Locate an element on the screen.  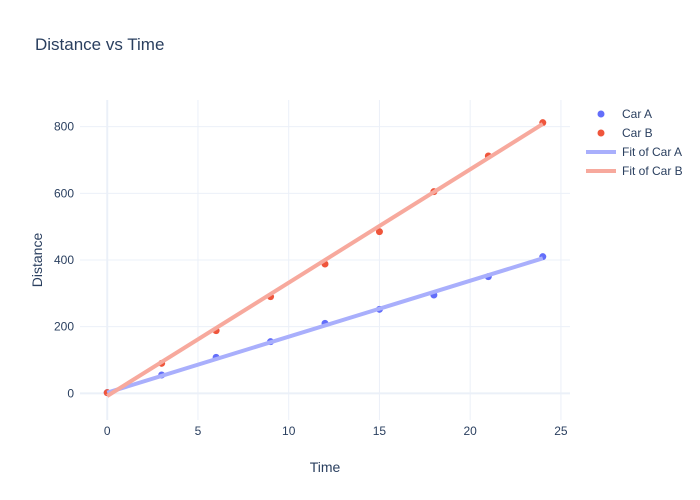
legend-item-car-b: Car B is located at coordinates (625, 133).